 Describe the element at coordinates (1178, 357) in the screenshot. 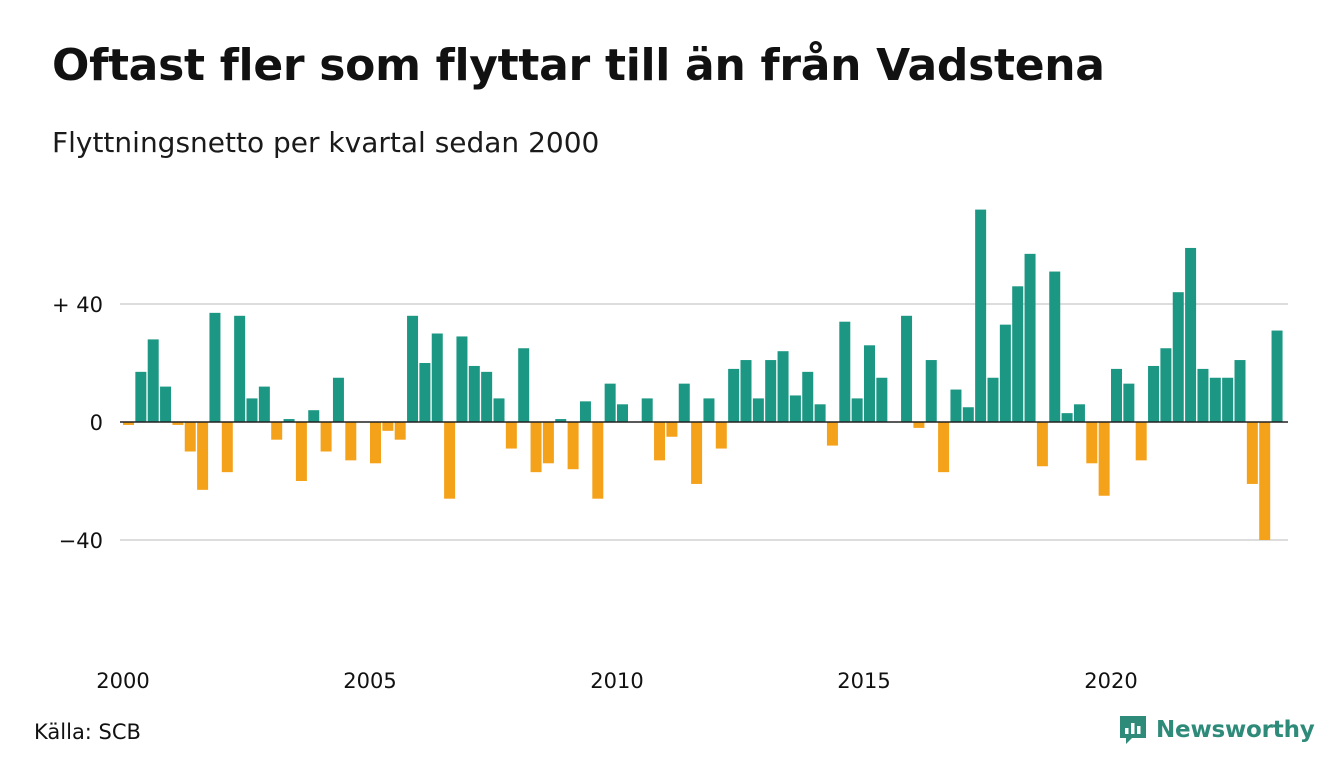

I see `bar-2021-k2` at that location.